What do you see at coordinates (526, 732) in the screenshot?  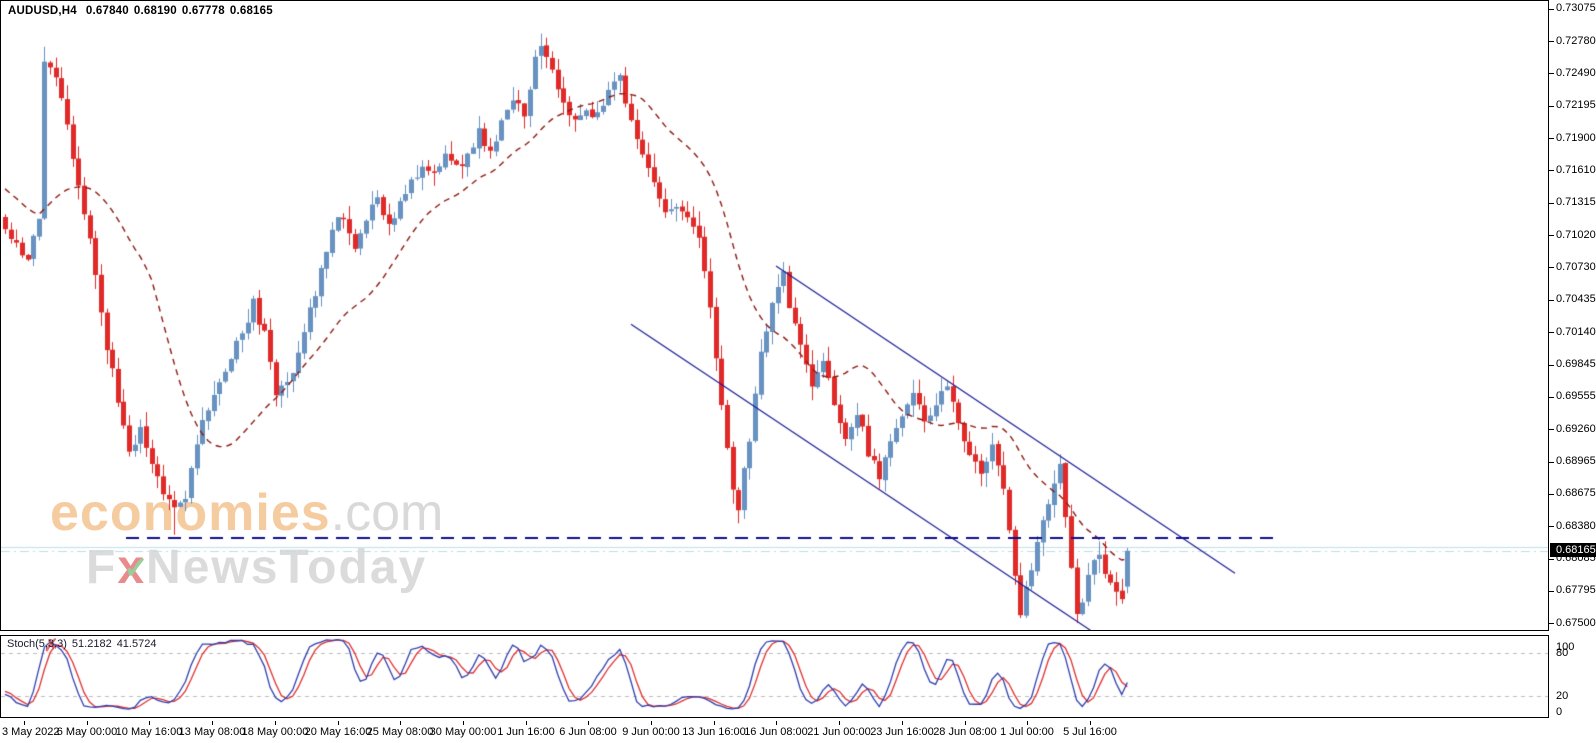 I see `time-tick-label: 1 Jun 16:00` at bounding box center [526, 732].